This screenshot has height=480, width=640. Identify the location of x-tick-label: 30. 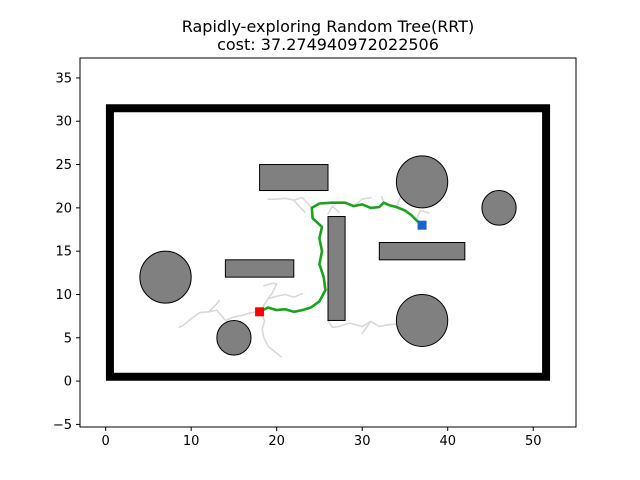
(362, 441).